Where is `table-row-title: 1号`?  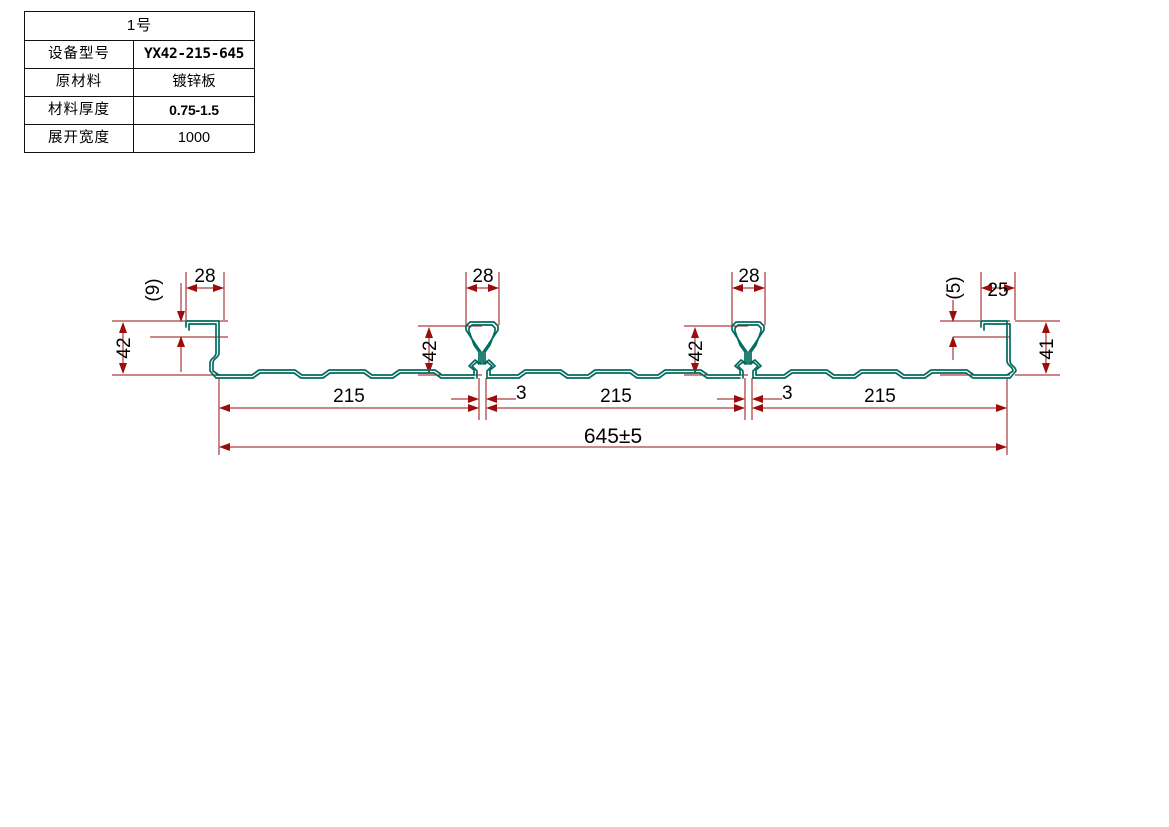 table-row-title: 1号 is located at coordinates (139, 26).